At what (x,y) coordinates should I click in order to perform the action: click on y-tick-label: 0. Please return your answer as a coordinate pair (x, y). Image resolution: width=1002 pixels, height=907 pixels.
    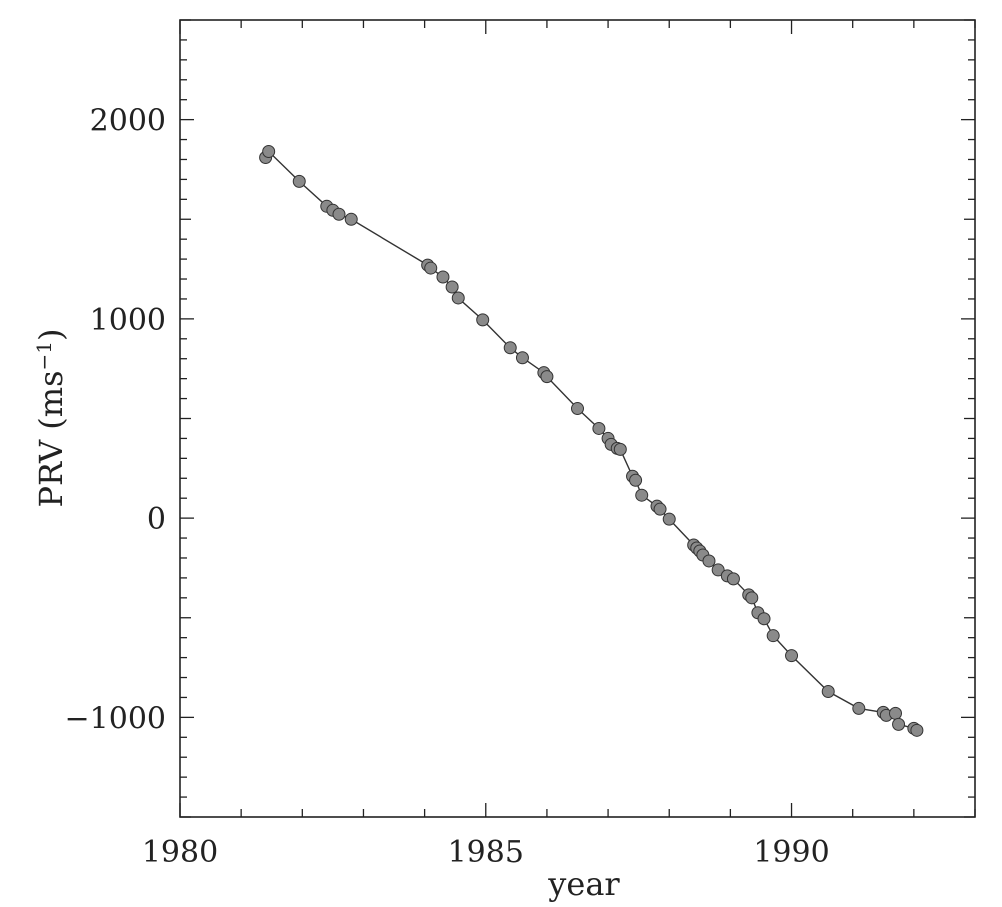
    Looking at the image, I should click on (156, 519).